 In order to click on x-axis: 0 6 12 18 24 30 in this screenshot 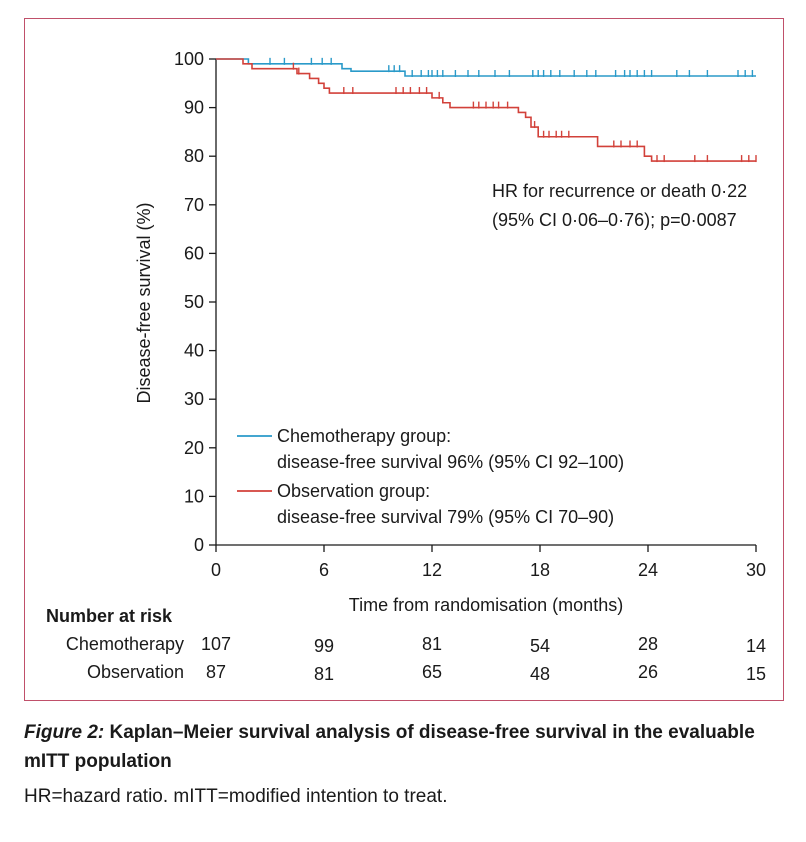, I will do `click(488, 562)`.